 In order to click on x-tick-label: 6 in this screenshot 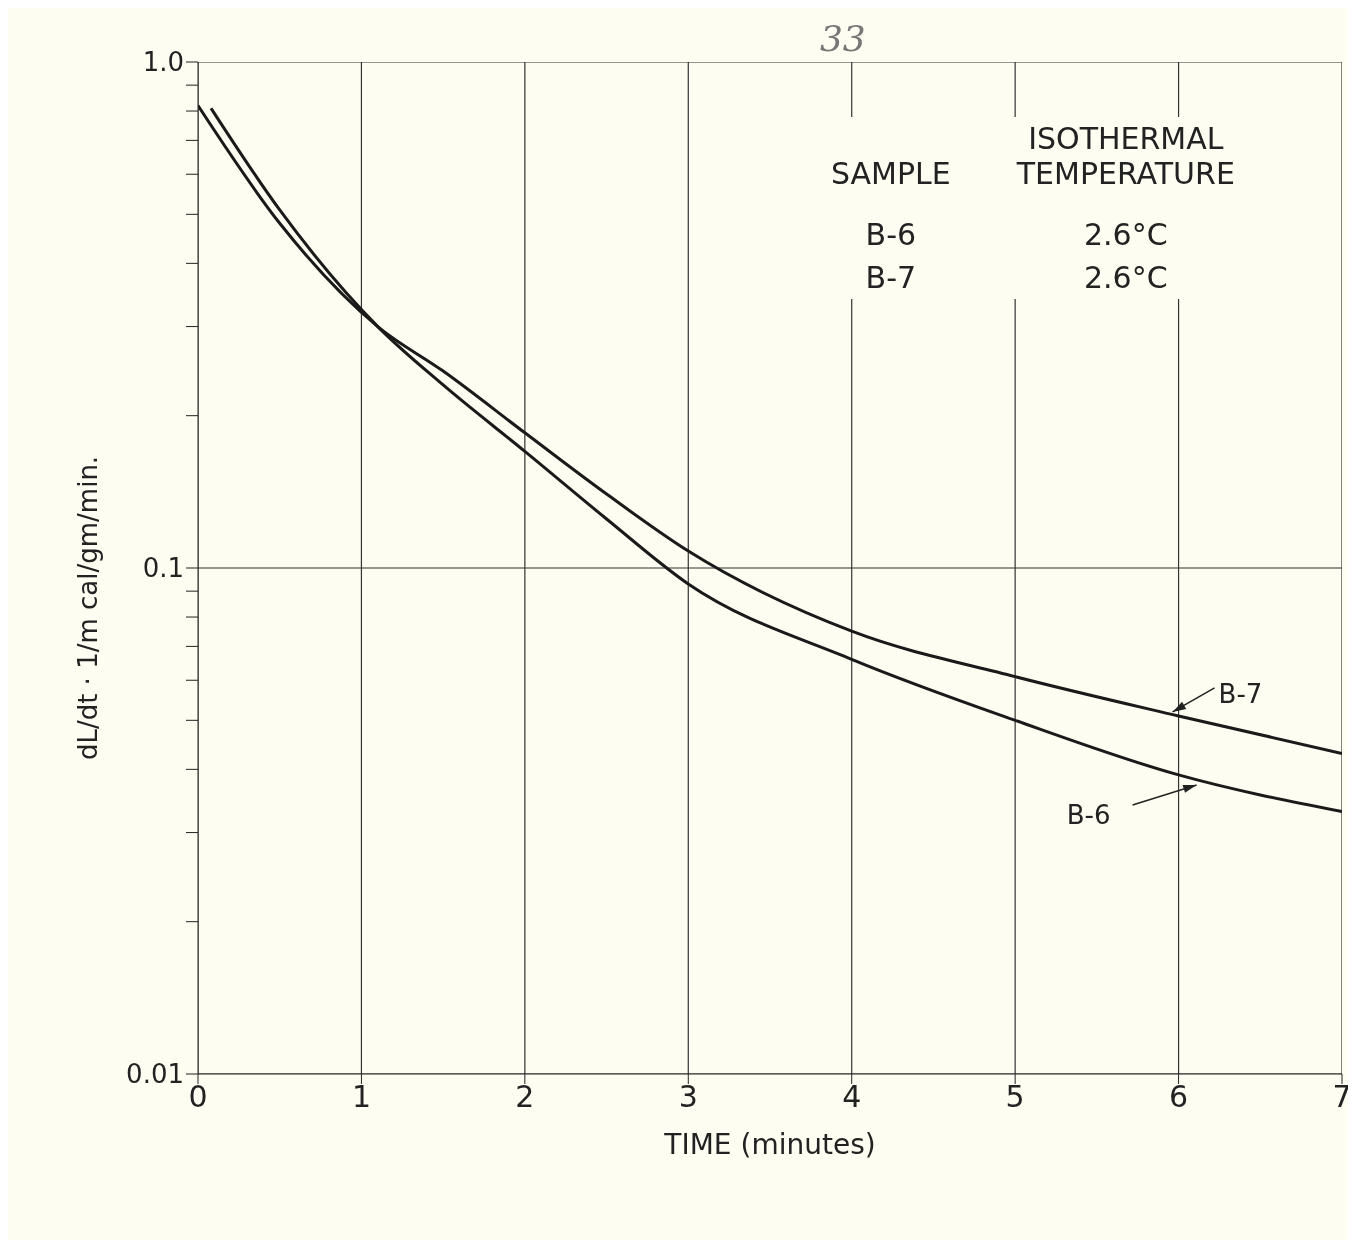, I will do `click(1179, 1097)`.